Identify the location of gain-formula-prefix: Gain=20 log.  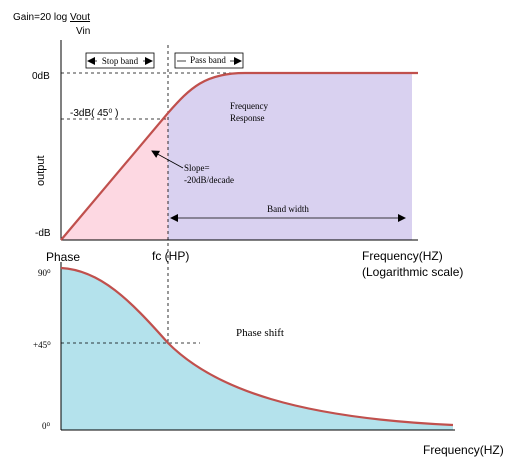
(41, 17).